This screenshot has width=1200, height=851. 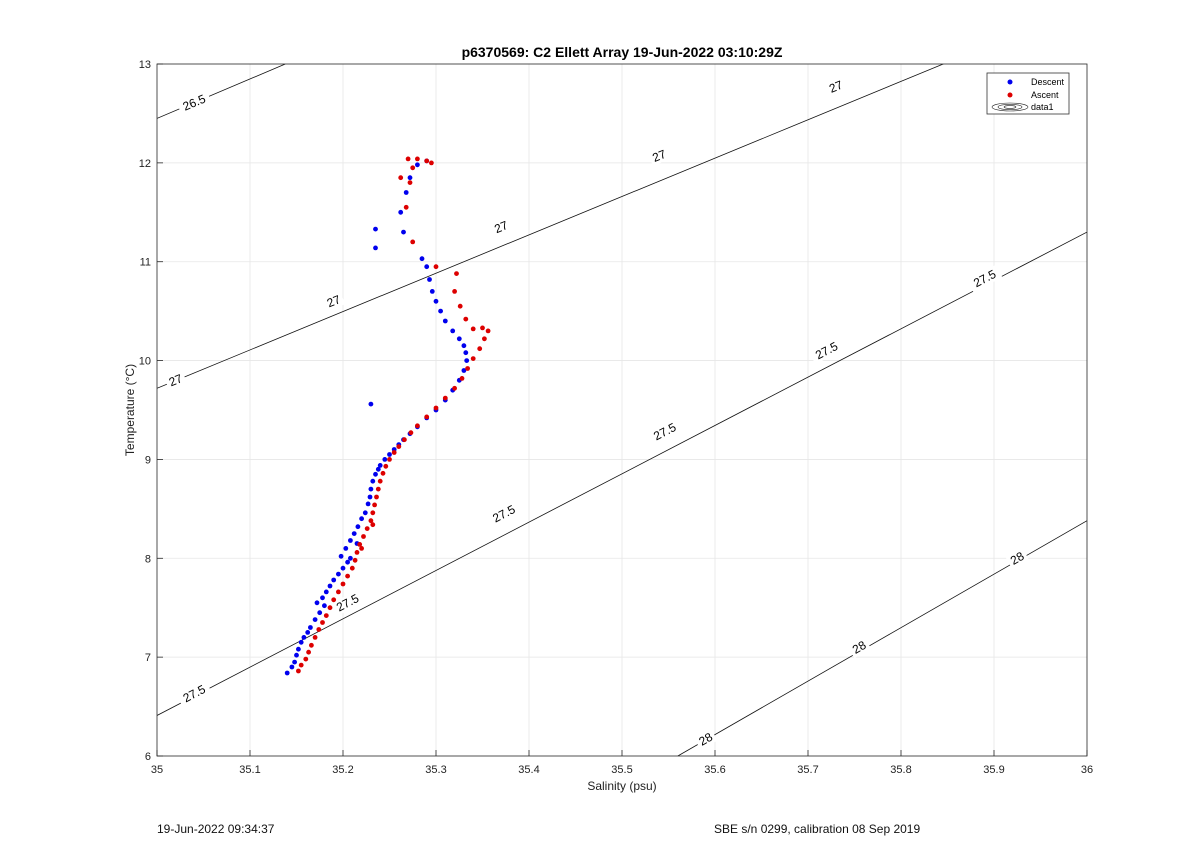 I want to click on legend-label-ascent: Ascent, so click(x=1045, y=95).